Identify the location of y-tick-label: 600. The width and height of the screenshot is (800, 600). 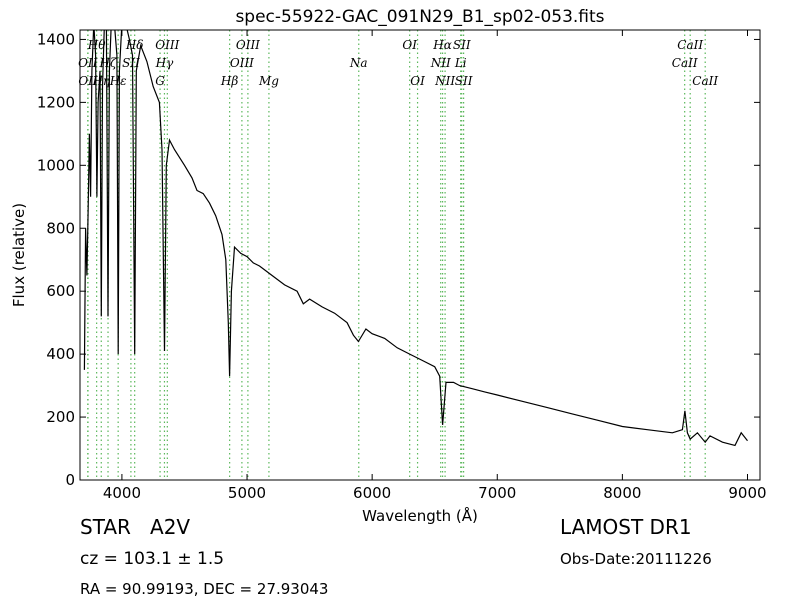
(60, 291).